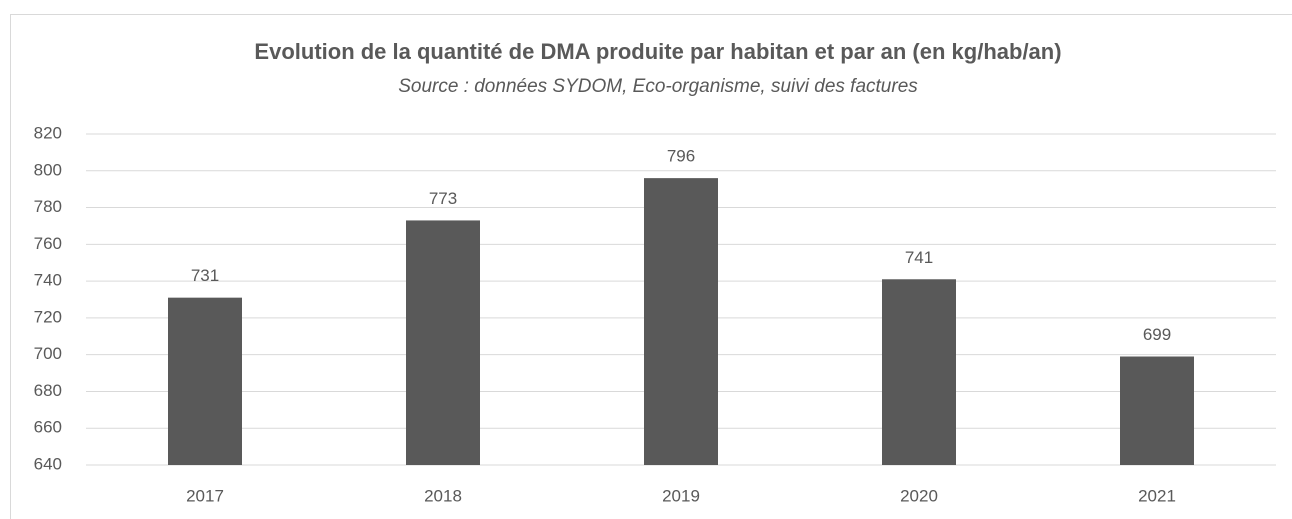 The height and width of the screenshot is (519, 1292). Describe the element at coordinates (48, 206) in the screenshot. I see `y-tick-label: 780` at that location.